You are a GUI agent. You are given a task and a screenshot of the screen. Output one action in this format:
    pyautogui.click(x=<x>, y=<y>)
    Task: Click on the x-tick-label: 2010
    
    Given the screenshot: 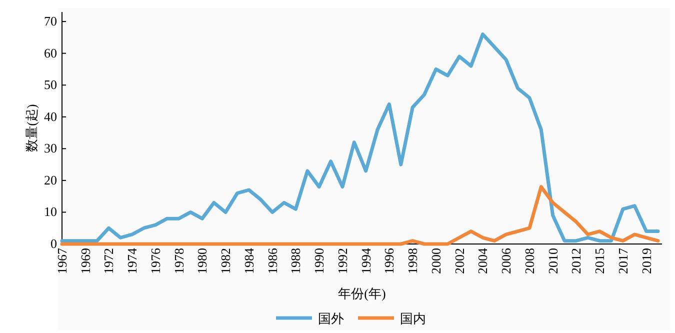 What is the action you would take?
    pyautogui.click(x=552, y=261)
    